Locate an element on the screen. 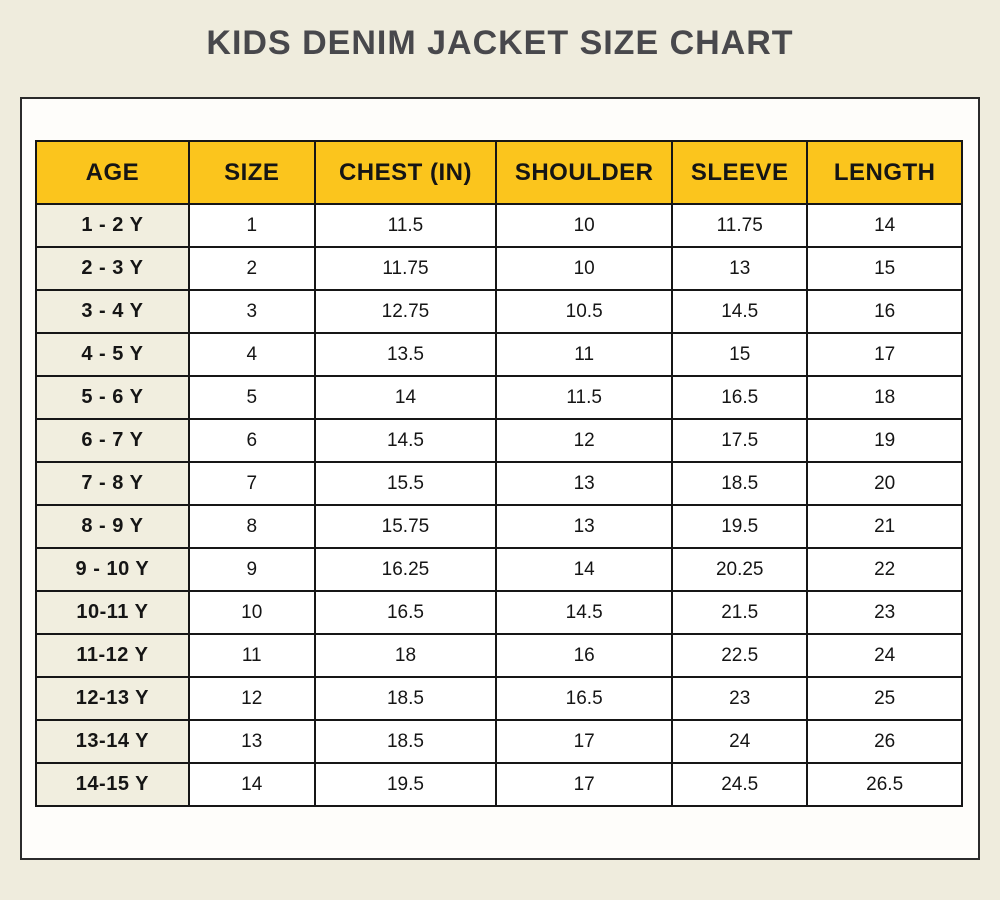 Image resolution: width=1000 pixels, height=900 pixels. age-cell: 1 - 2 Y is located at coordinates (112, 225).